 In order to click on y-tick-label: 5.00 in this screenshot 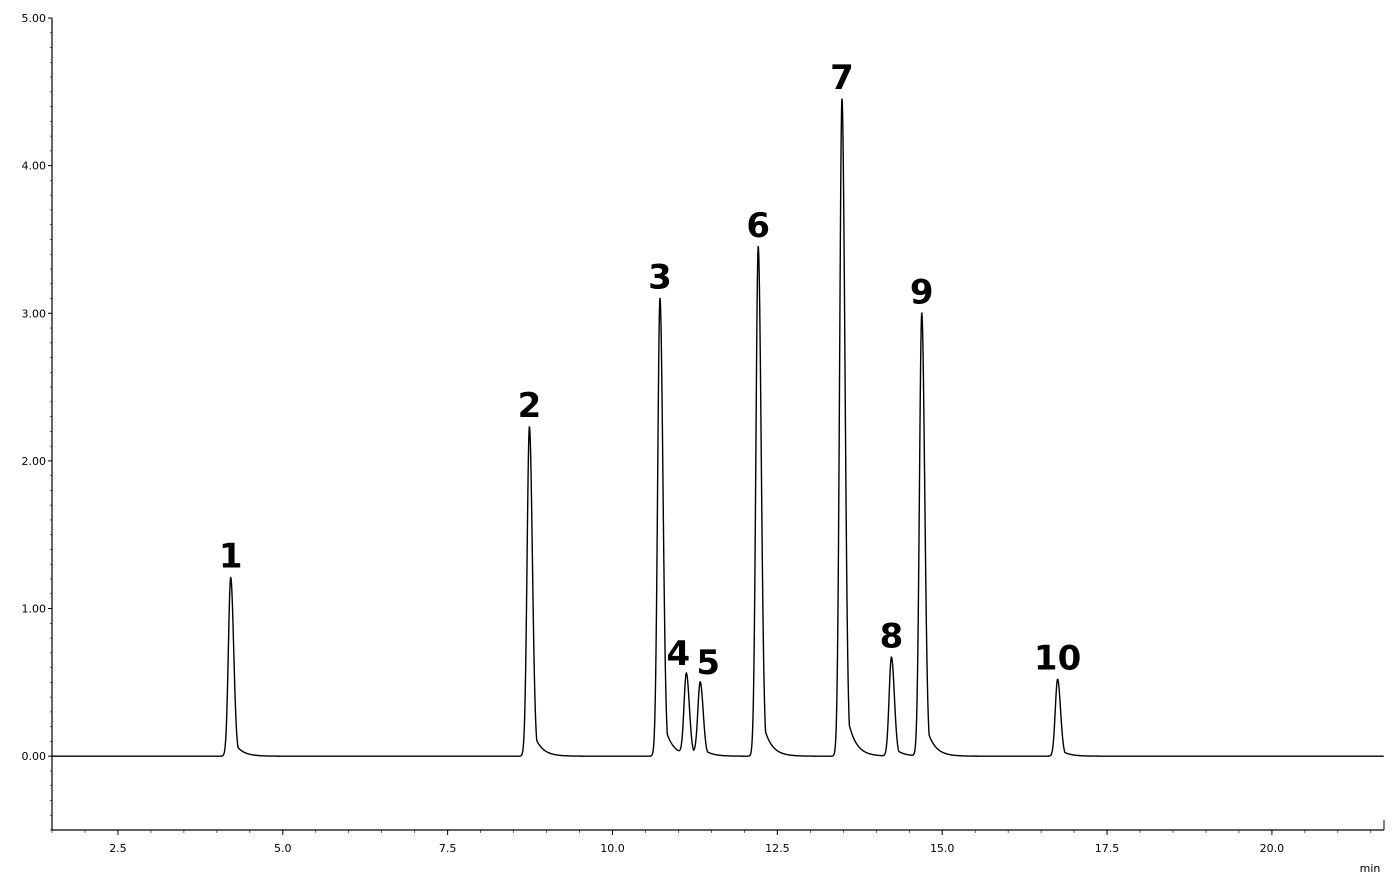, I will do `click(34, 18)`.